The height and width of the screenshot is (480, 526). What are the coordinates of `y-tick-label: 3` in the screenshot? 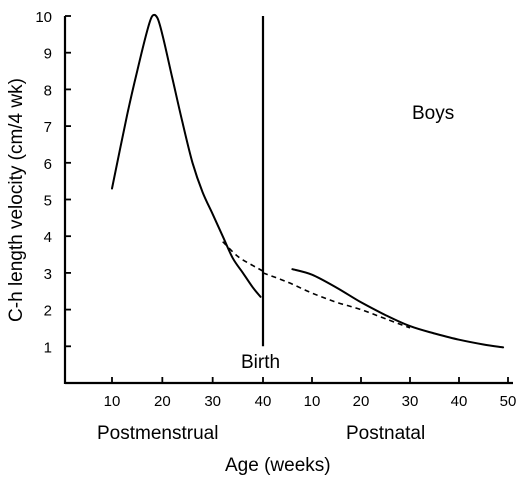 It's located at (48, 274).